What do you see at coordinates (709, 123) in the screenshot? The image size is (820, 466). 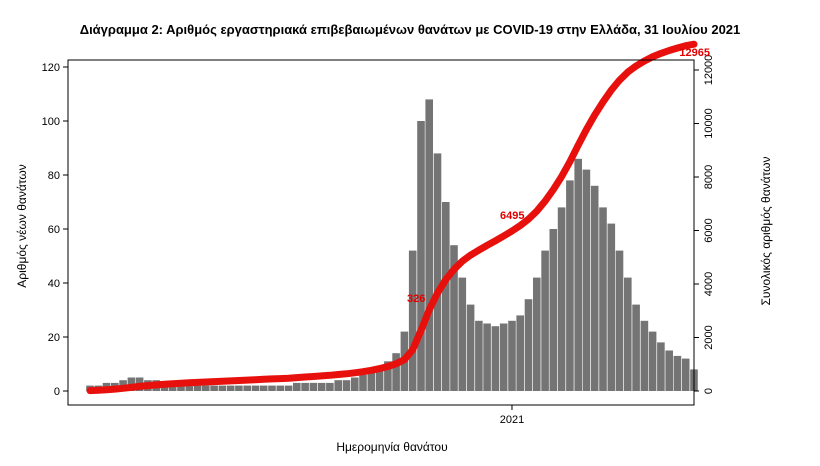 I see `y2-tick-label-5: 10000` at bounding box center [709, 123].